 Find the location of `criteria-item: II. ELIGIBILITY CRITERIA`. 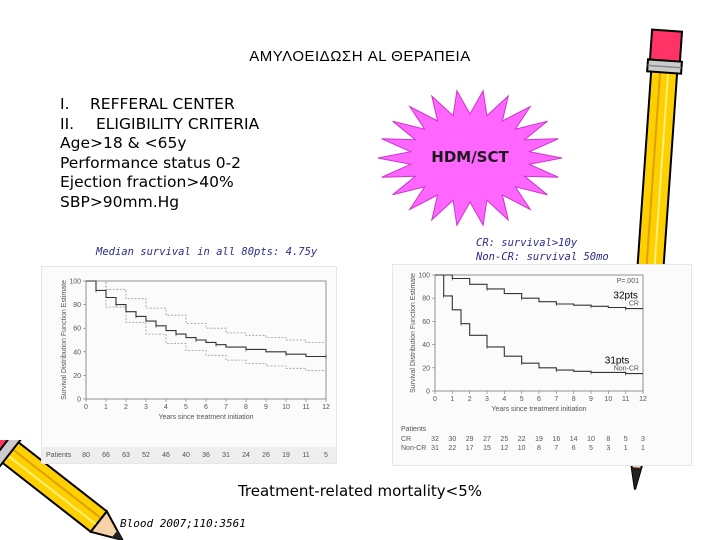

criteria-item: II. ELIGIBILITY CRITERIA is located at coordinates (220, 125).